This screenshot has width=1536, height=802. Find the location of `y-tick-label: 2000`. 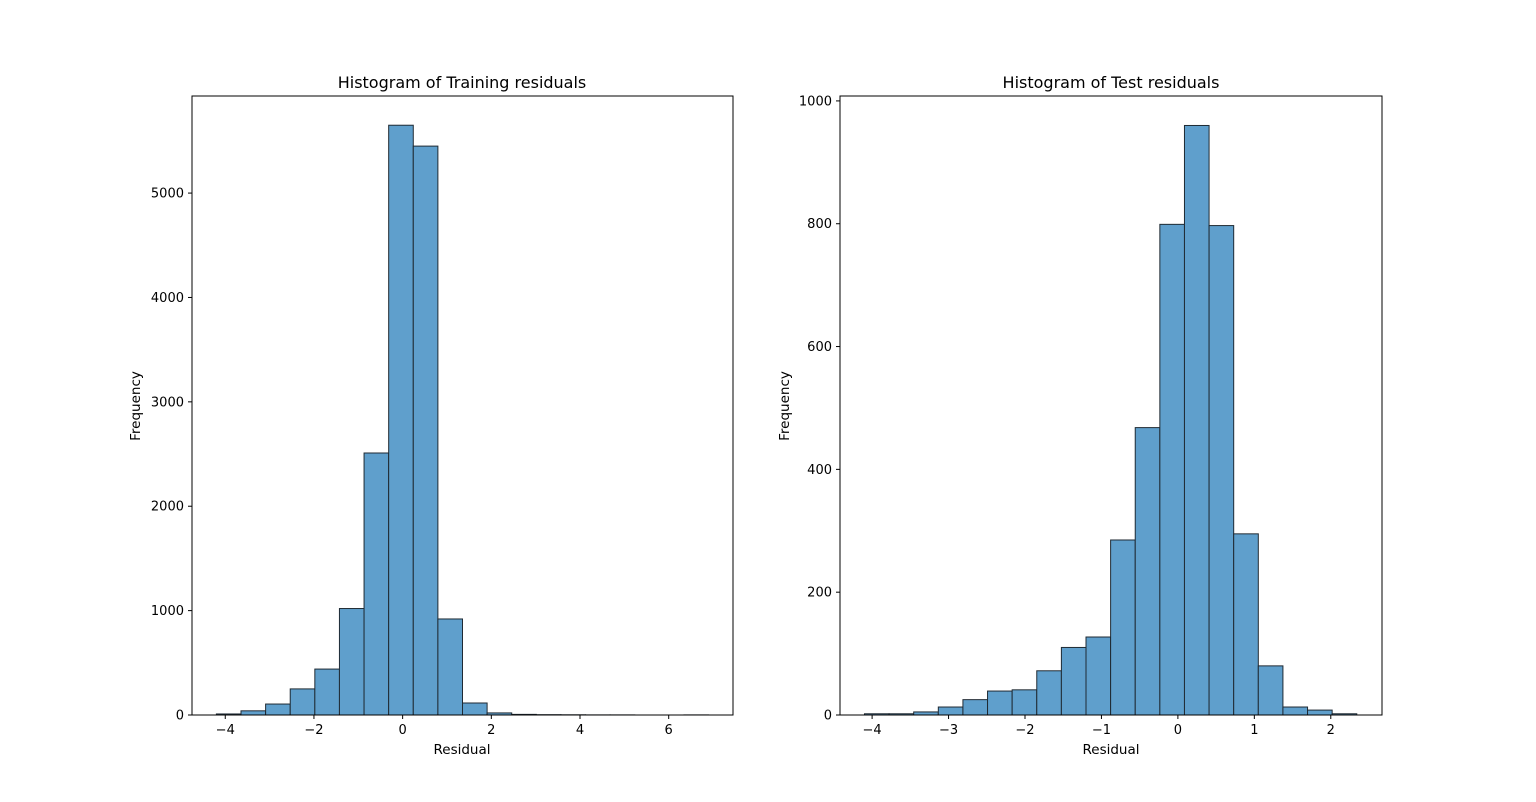

y-tick-label: 2000 is located at coordinates (167, 507).